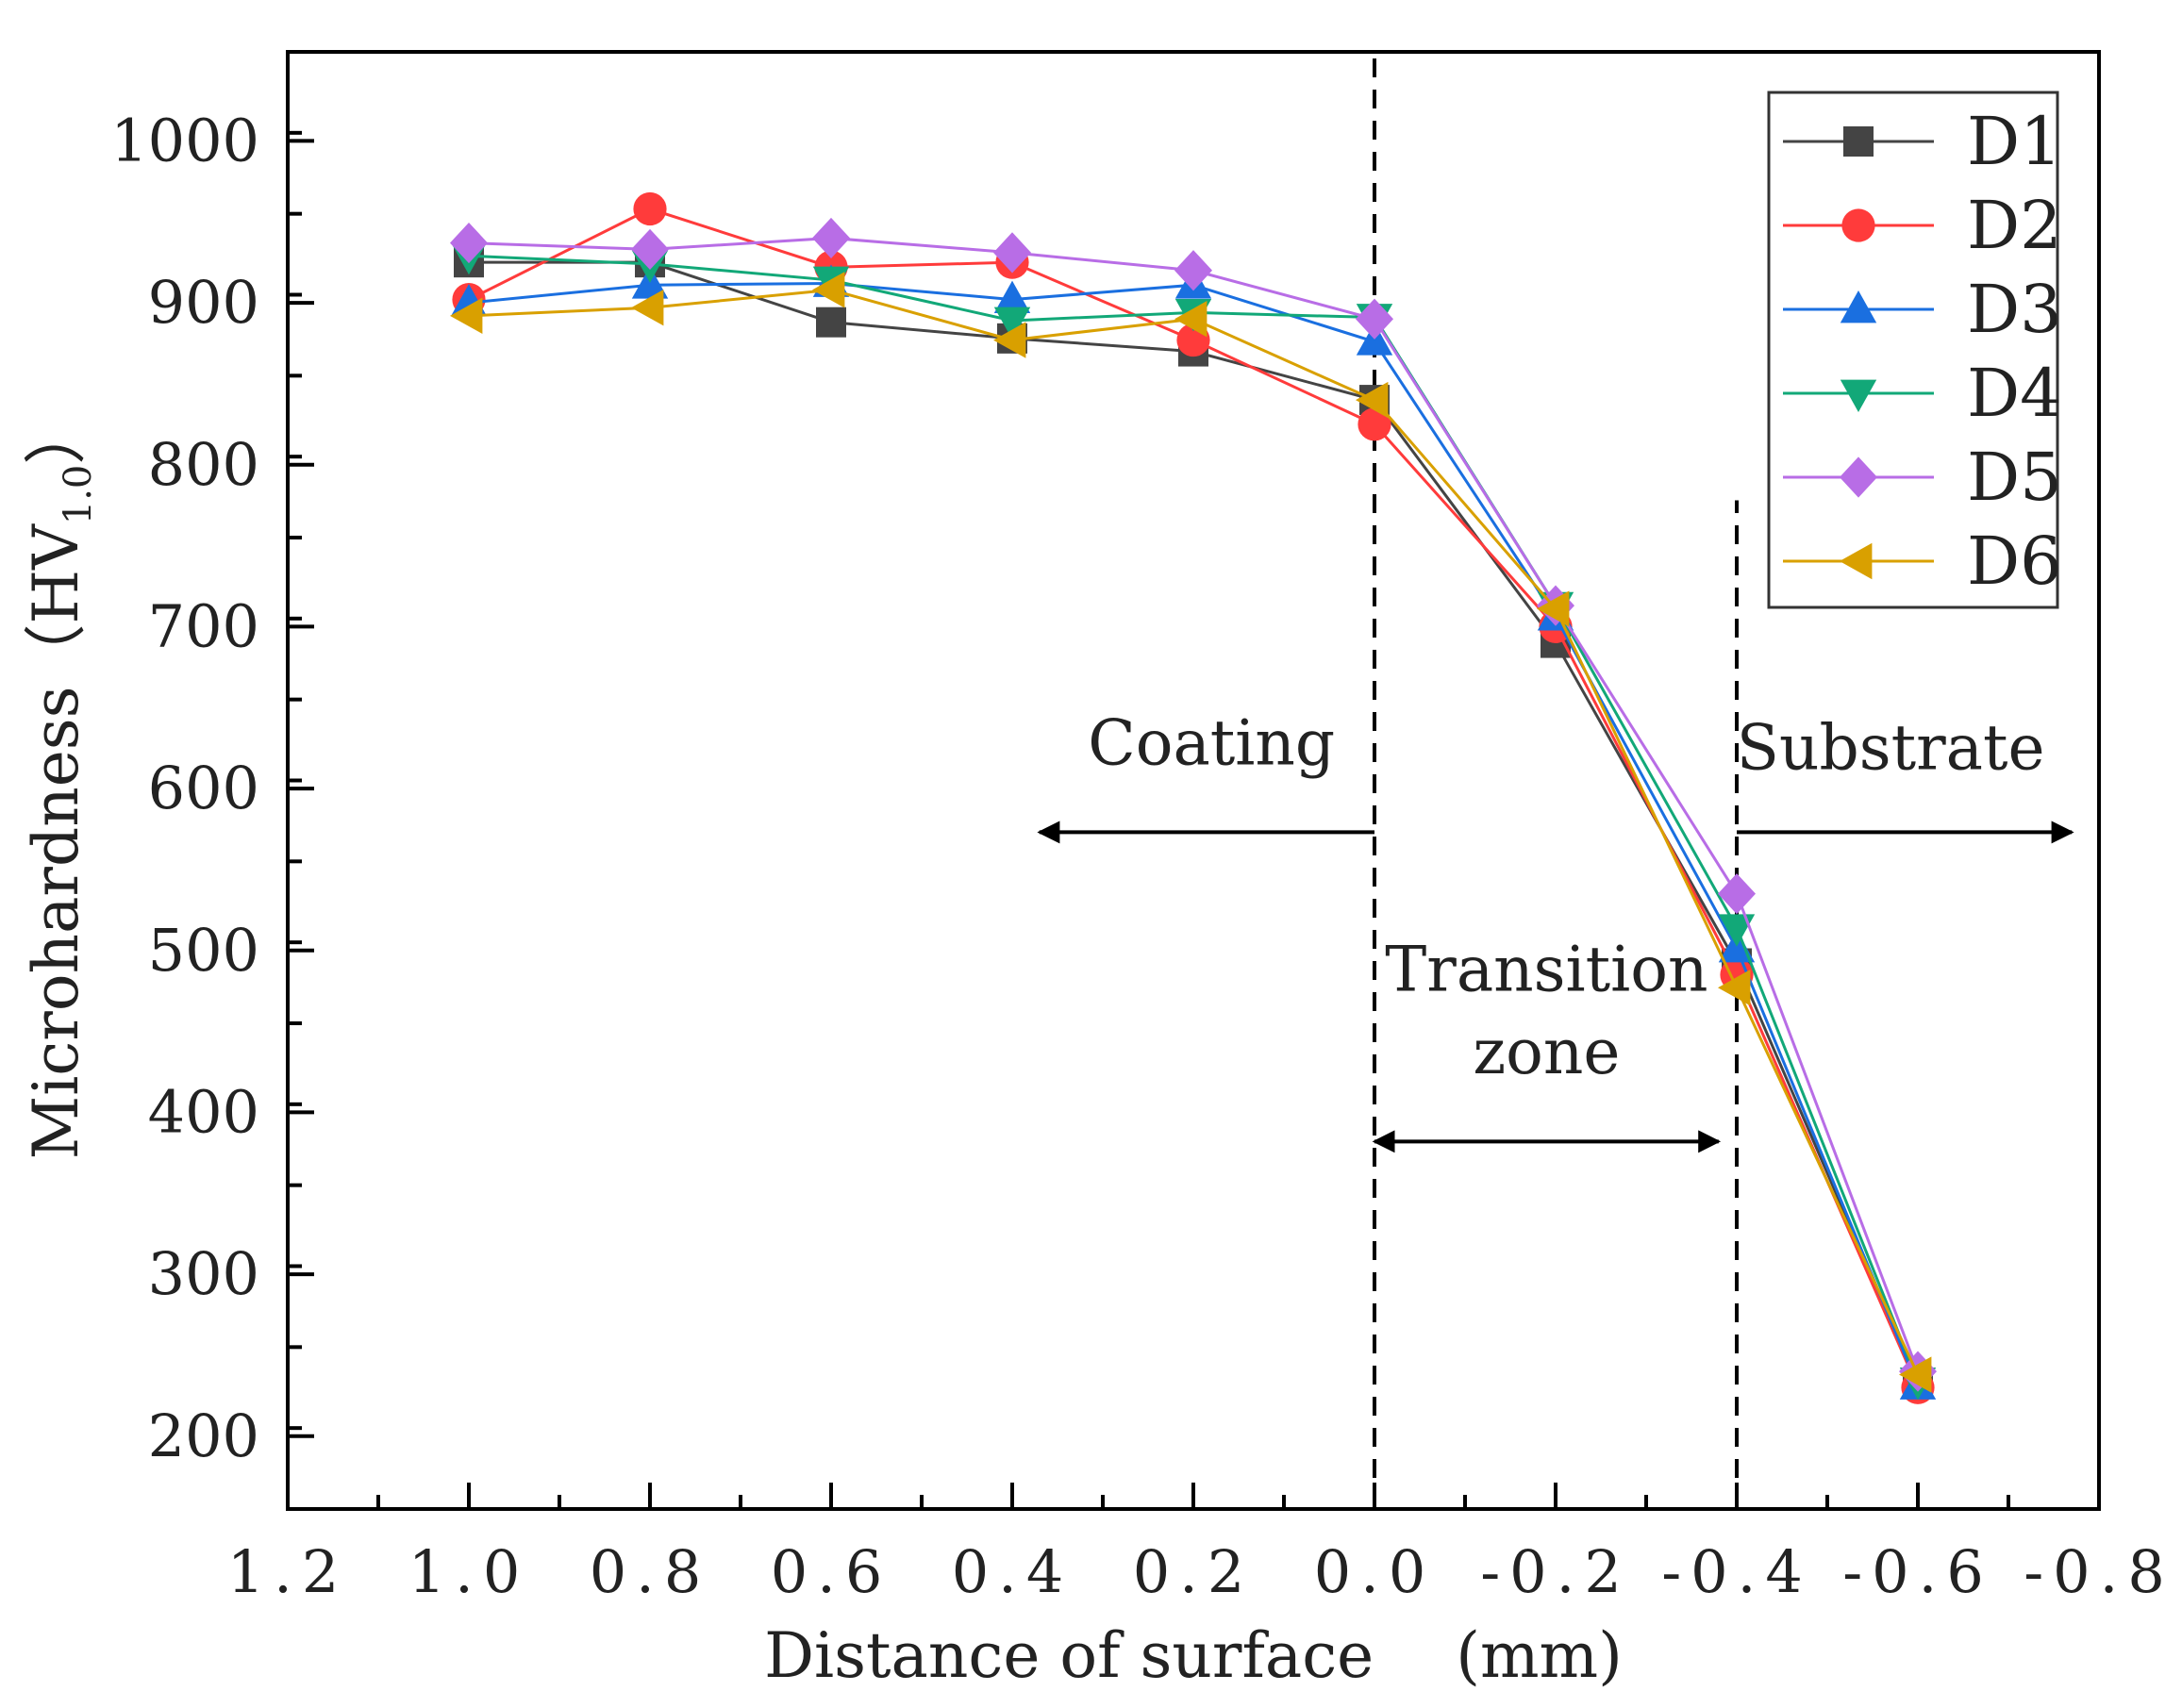 This screenshot has height=1708, width=2182. I want to click on y-axis-title-subscript: 1.0, so click(78, 495).